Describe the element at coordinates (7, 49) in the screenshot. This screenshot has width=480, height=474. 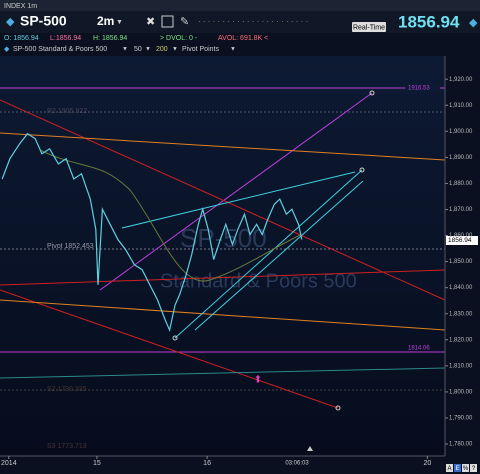
I see `study-icon: ◆` at that location.